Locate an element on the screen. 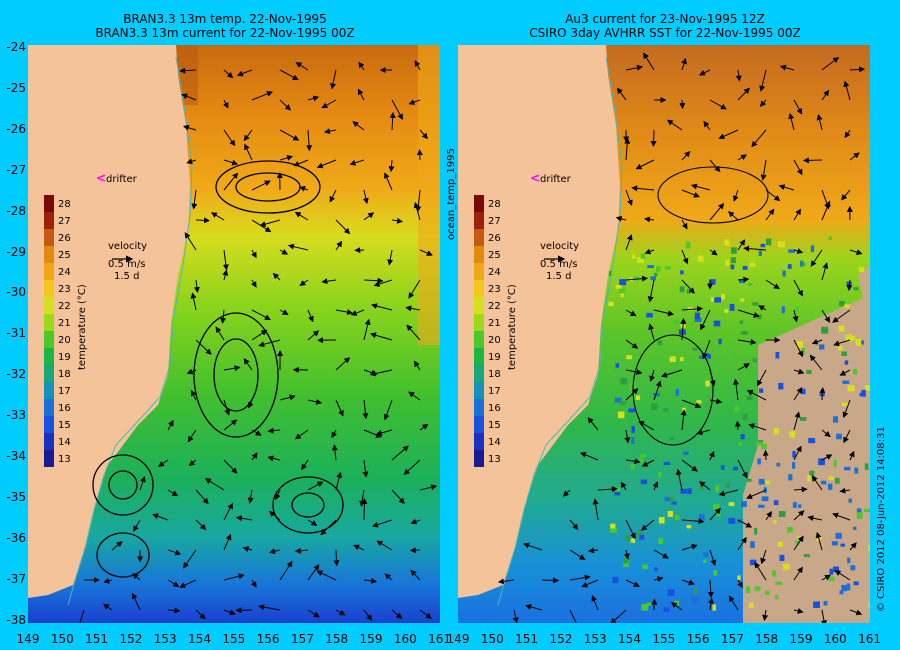  colorbar-tick-label: 21 is located at coordinates (64, 323).